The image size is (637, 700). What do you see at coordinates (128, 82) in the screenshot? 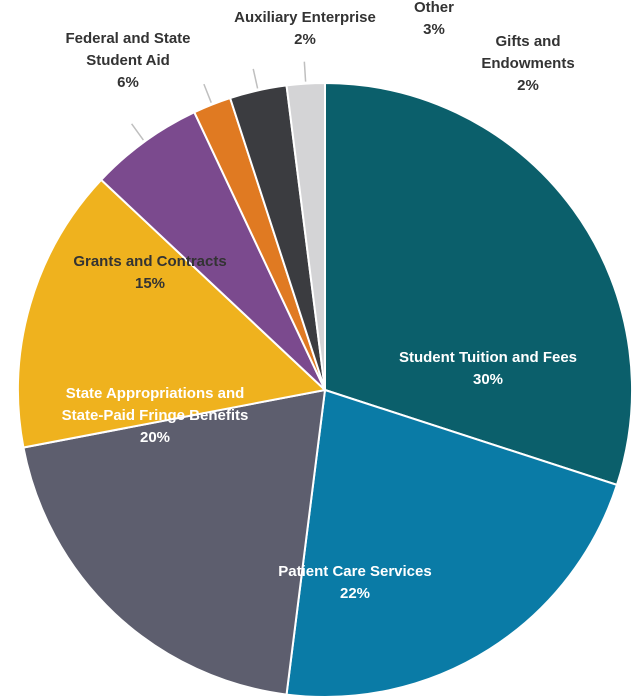
I see `slice-value-label-4: 6%` at bounding box center [128, 82].